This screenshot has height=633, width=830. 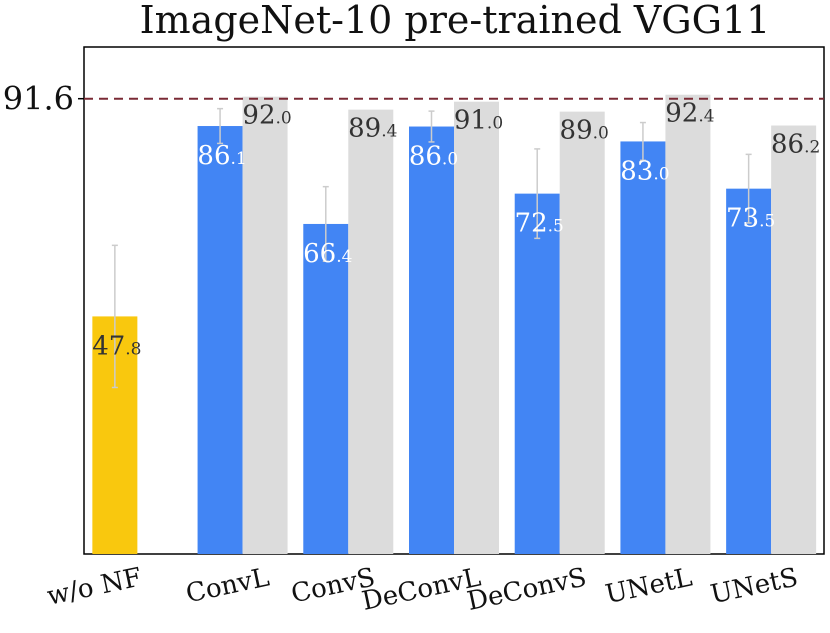 I want to click on data-label-primary: 72.5, so click(x=539, y=224).